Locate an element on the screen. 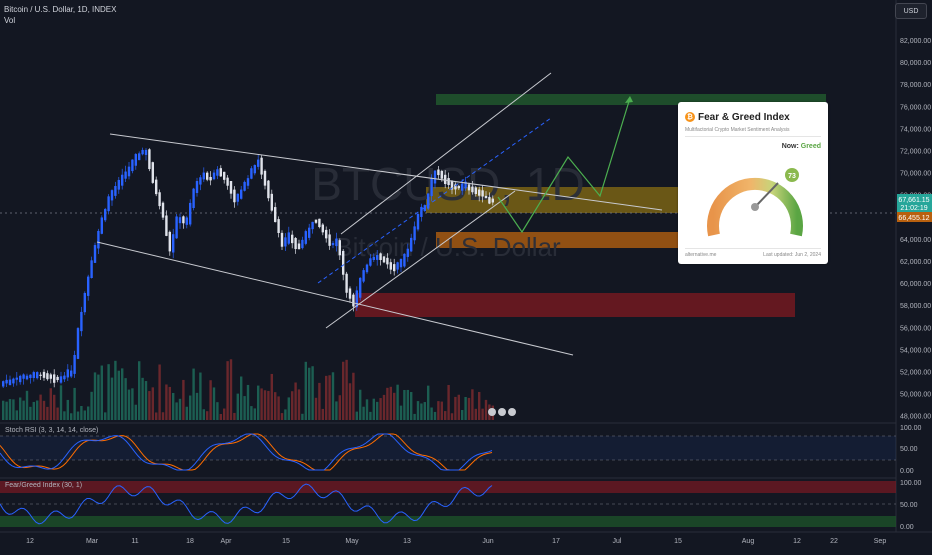 The height and width of the screenshot is (555, 932). chart-header: Bitcoin / U.S. Dollar, 1D, INDEX Vol is located at coordinates (60, 15).